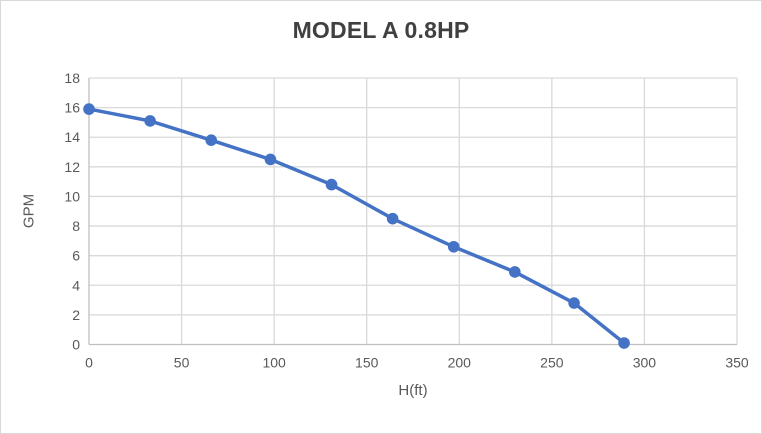 Image resolution: width=762 pixels, height=434 pixels. Describe the element at coordinates (72, 196) in the screenshot. I see `y-tick-label: 10` at that location.